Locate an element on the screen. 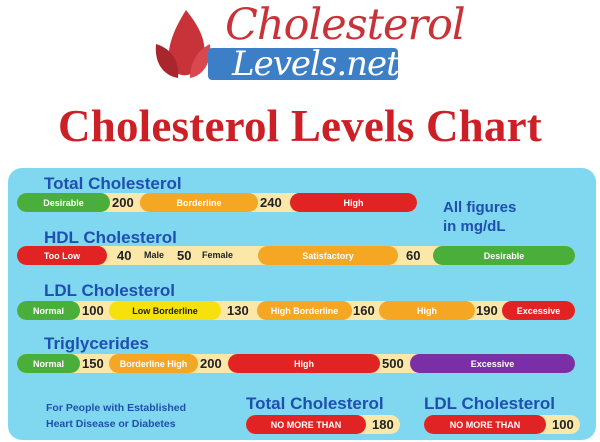 The width and height of the screenshot is (600, 442). hdl-satisfactory-segment: Satisfactory is located at coordinates (328, 255).